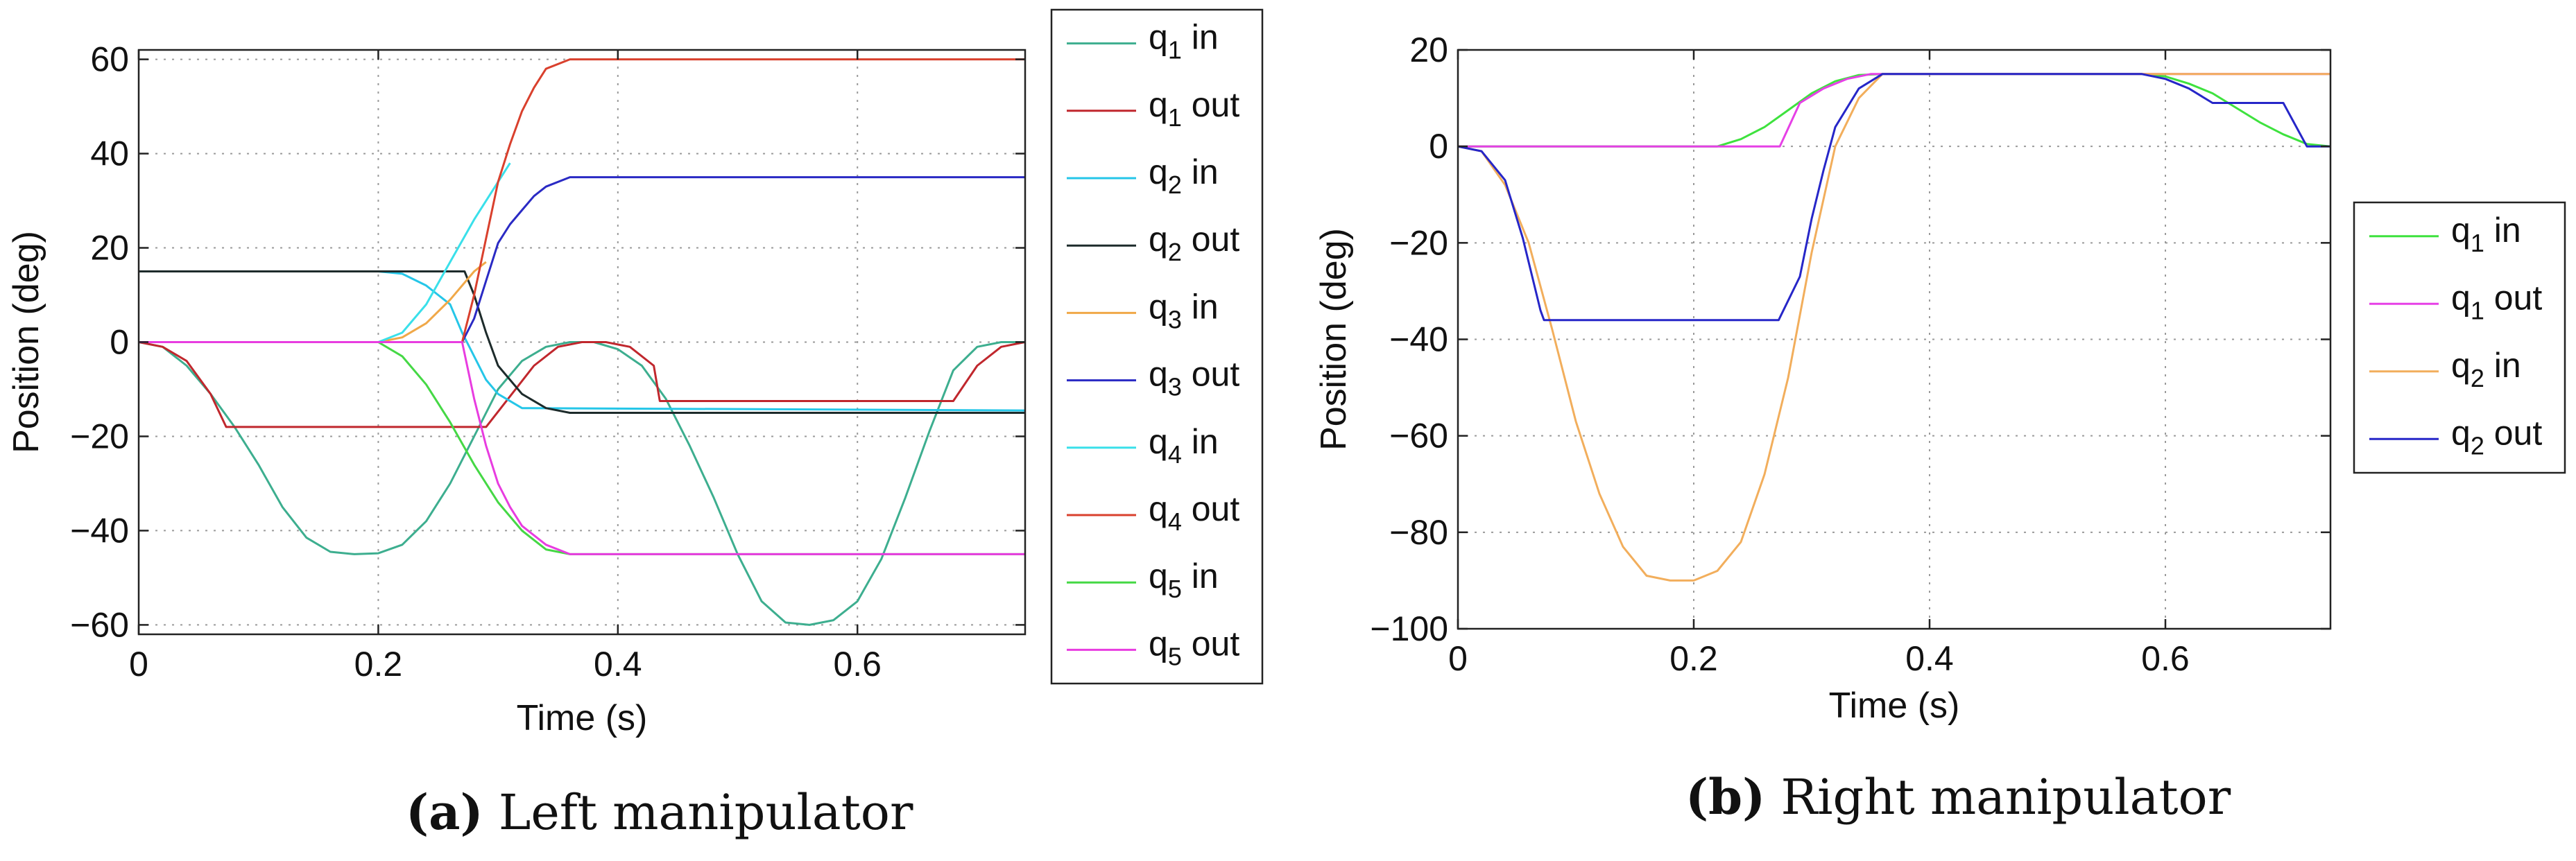 The height and width of the screenshot is (861, 2576). Describe the element at coordinates (1184, 580) in the screenshot. I see `legend-label: q5 in` at that location.